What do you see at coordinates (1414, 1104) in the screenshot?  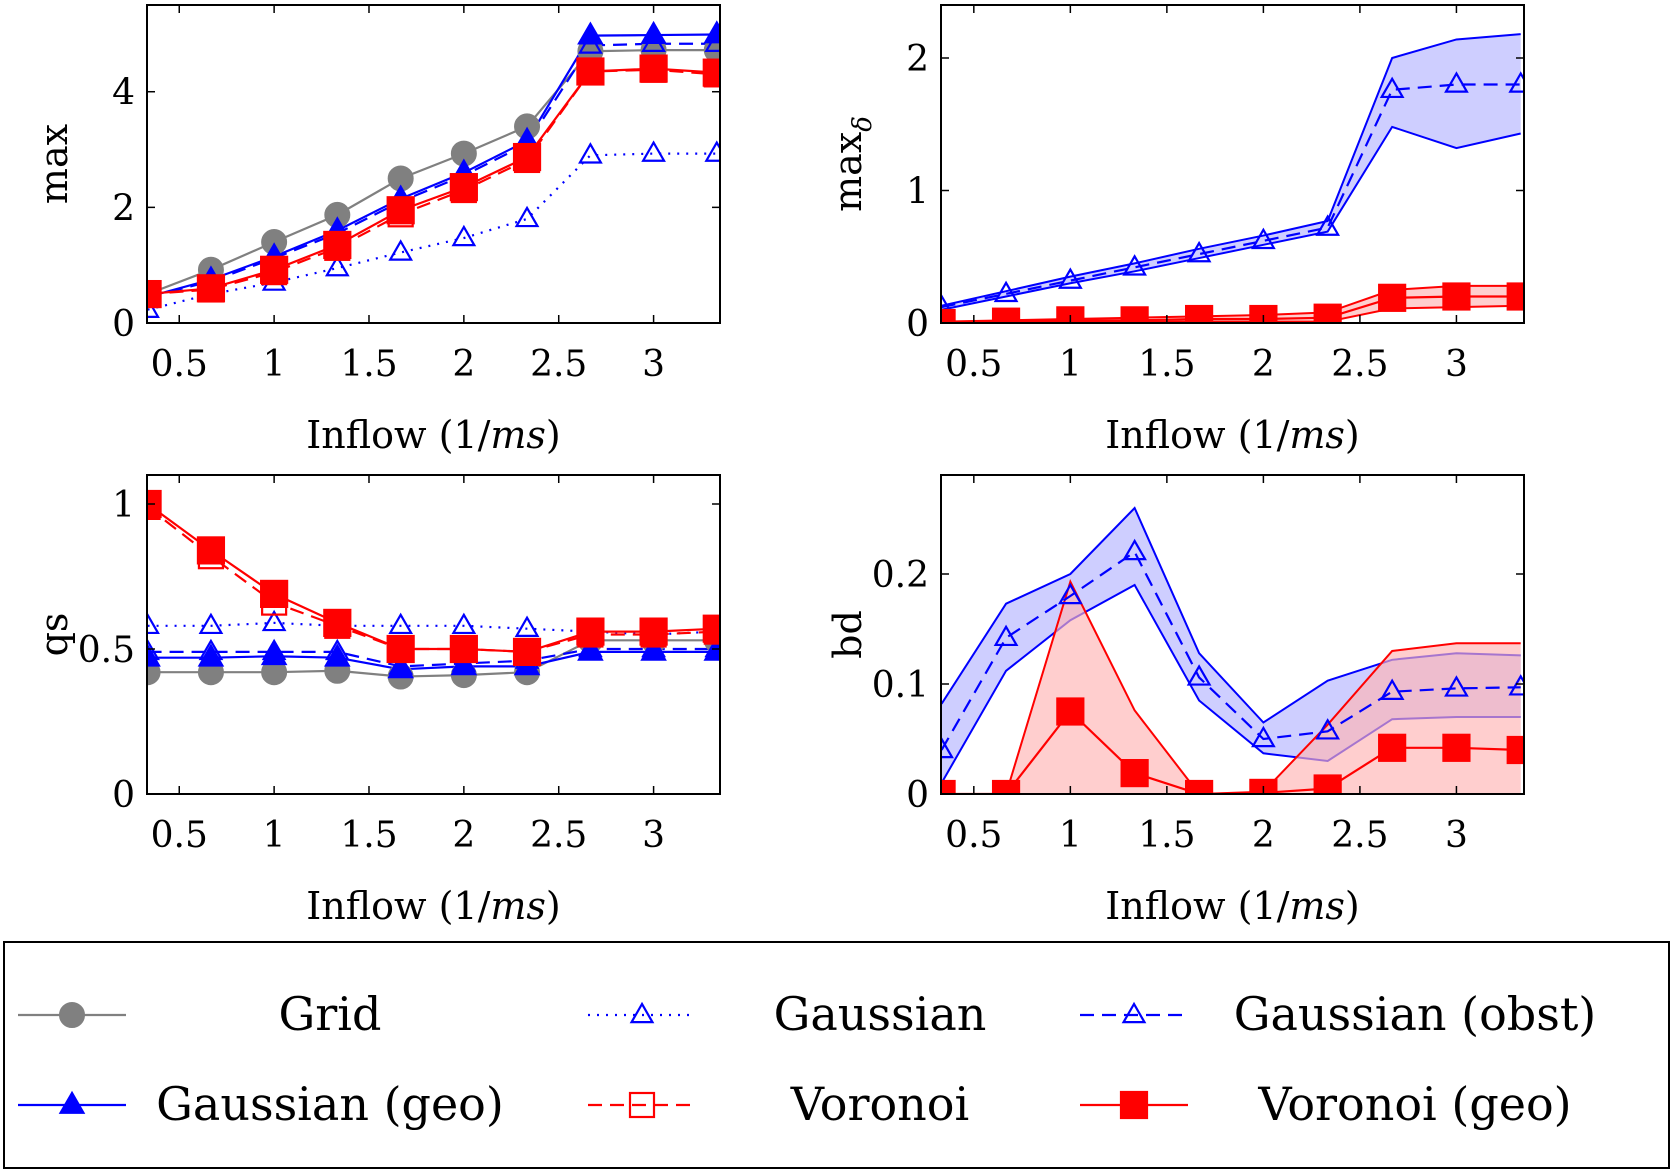 I see `legend-label: Voronoi (geo)` at bounding box center [1414, 1104].